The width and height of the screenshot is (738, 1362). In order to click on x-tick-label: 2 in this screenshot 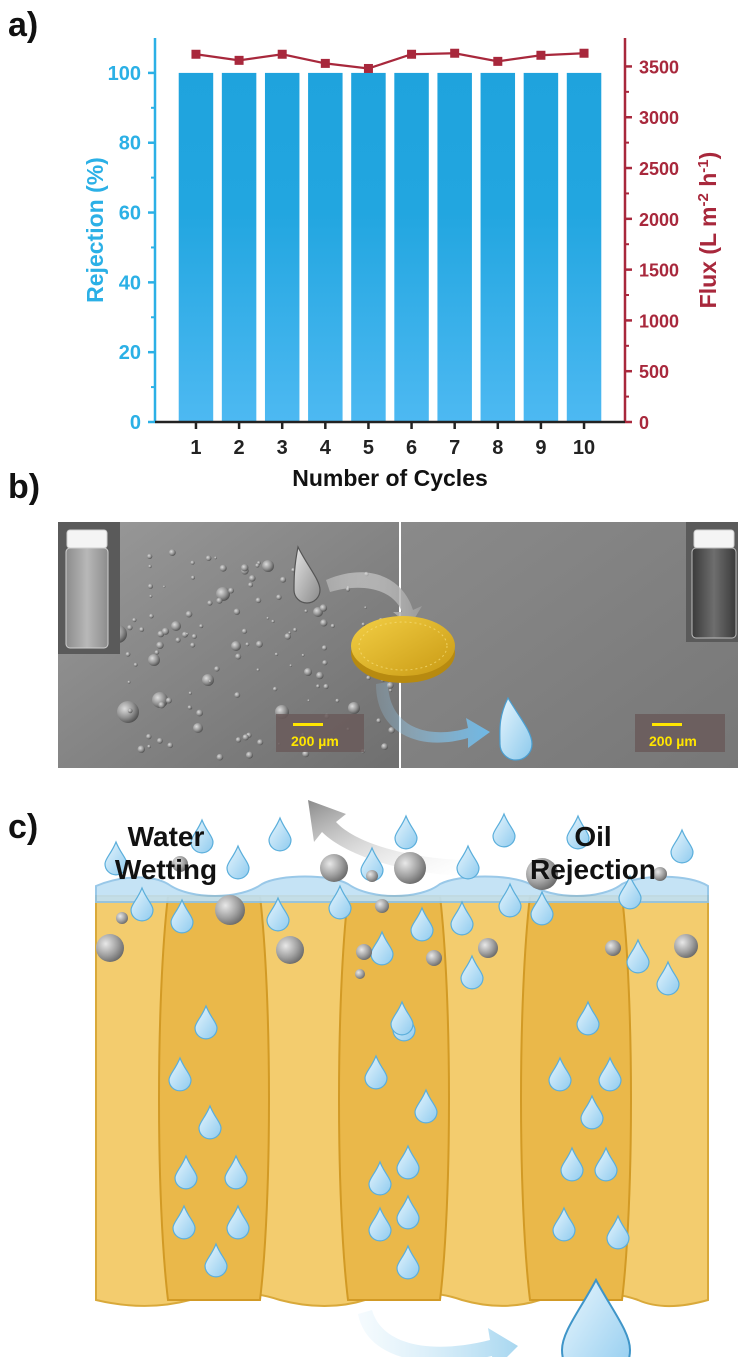, I will do `click(239, 448)`.